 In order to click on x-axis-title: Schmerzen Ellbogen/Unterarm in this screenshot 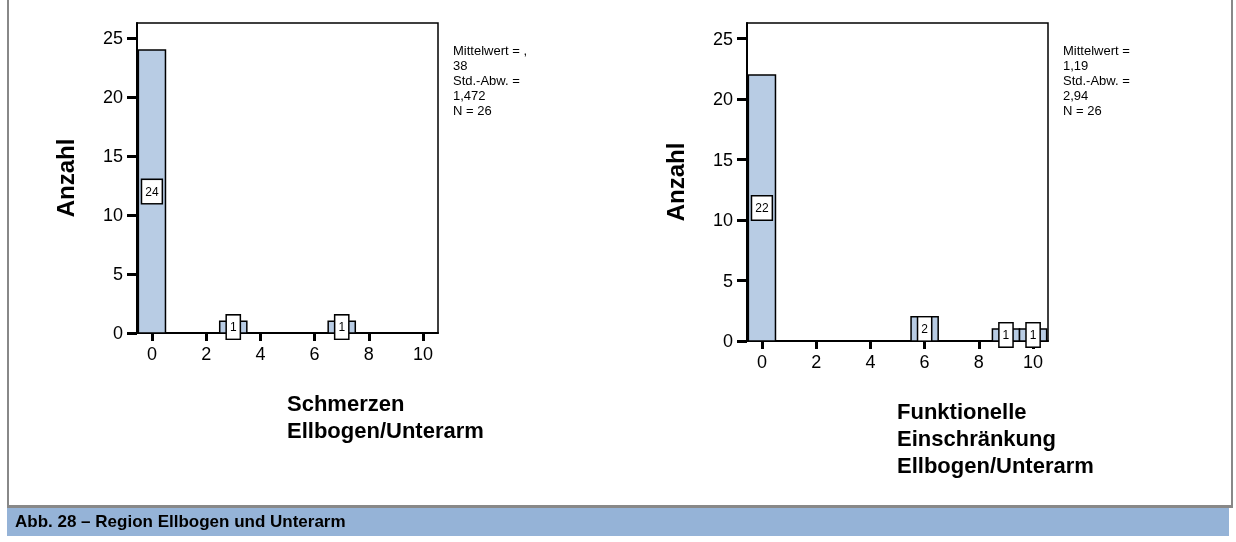, I will do `click(385, 417)`.